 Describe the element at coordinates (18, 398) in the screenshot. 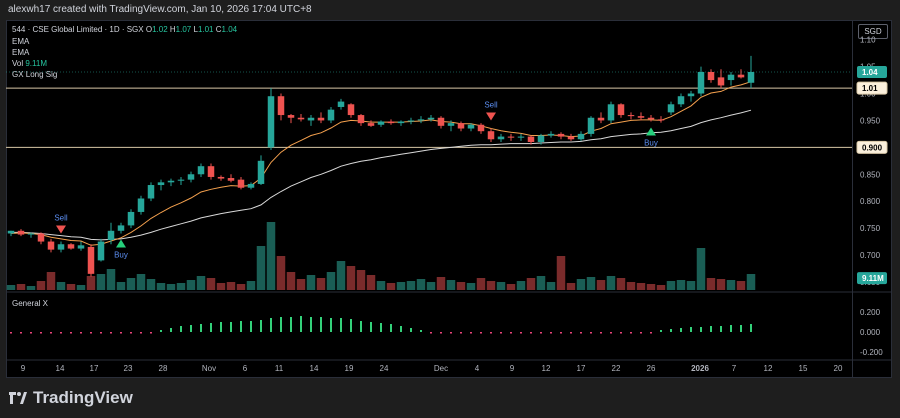

I see `tradingview-logo-icon` at that location.